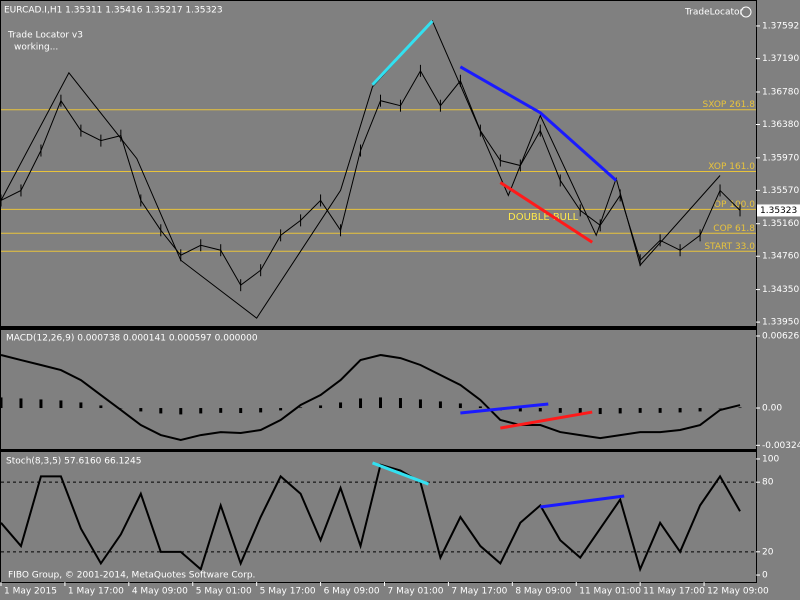 This screenshot has width=800, height=600. Describe the element at coordinates (765, 576) in the screenshot. I see `y-tick-label: 0` at that location.